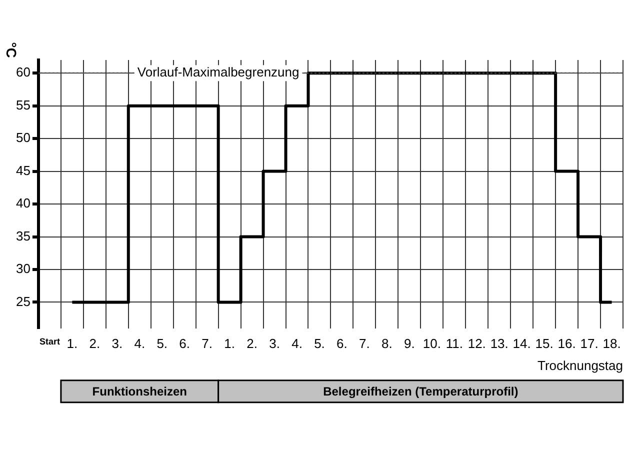 The width and height of the screenshot is (629, 450). I want to click on x-axis-title: Trocknungstag, so click(580, 365).